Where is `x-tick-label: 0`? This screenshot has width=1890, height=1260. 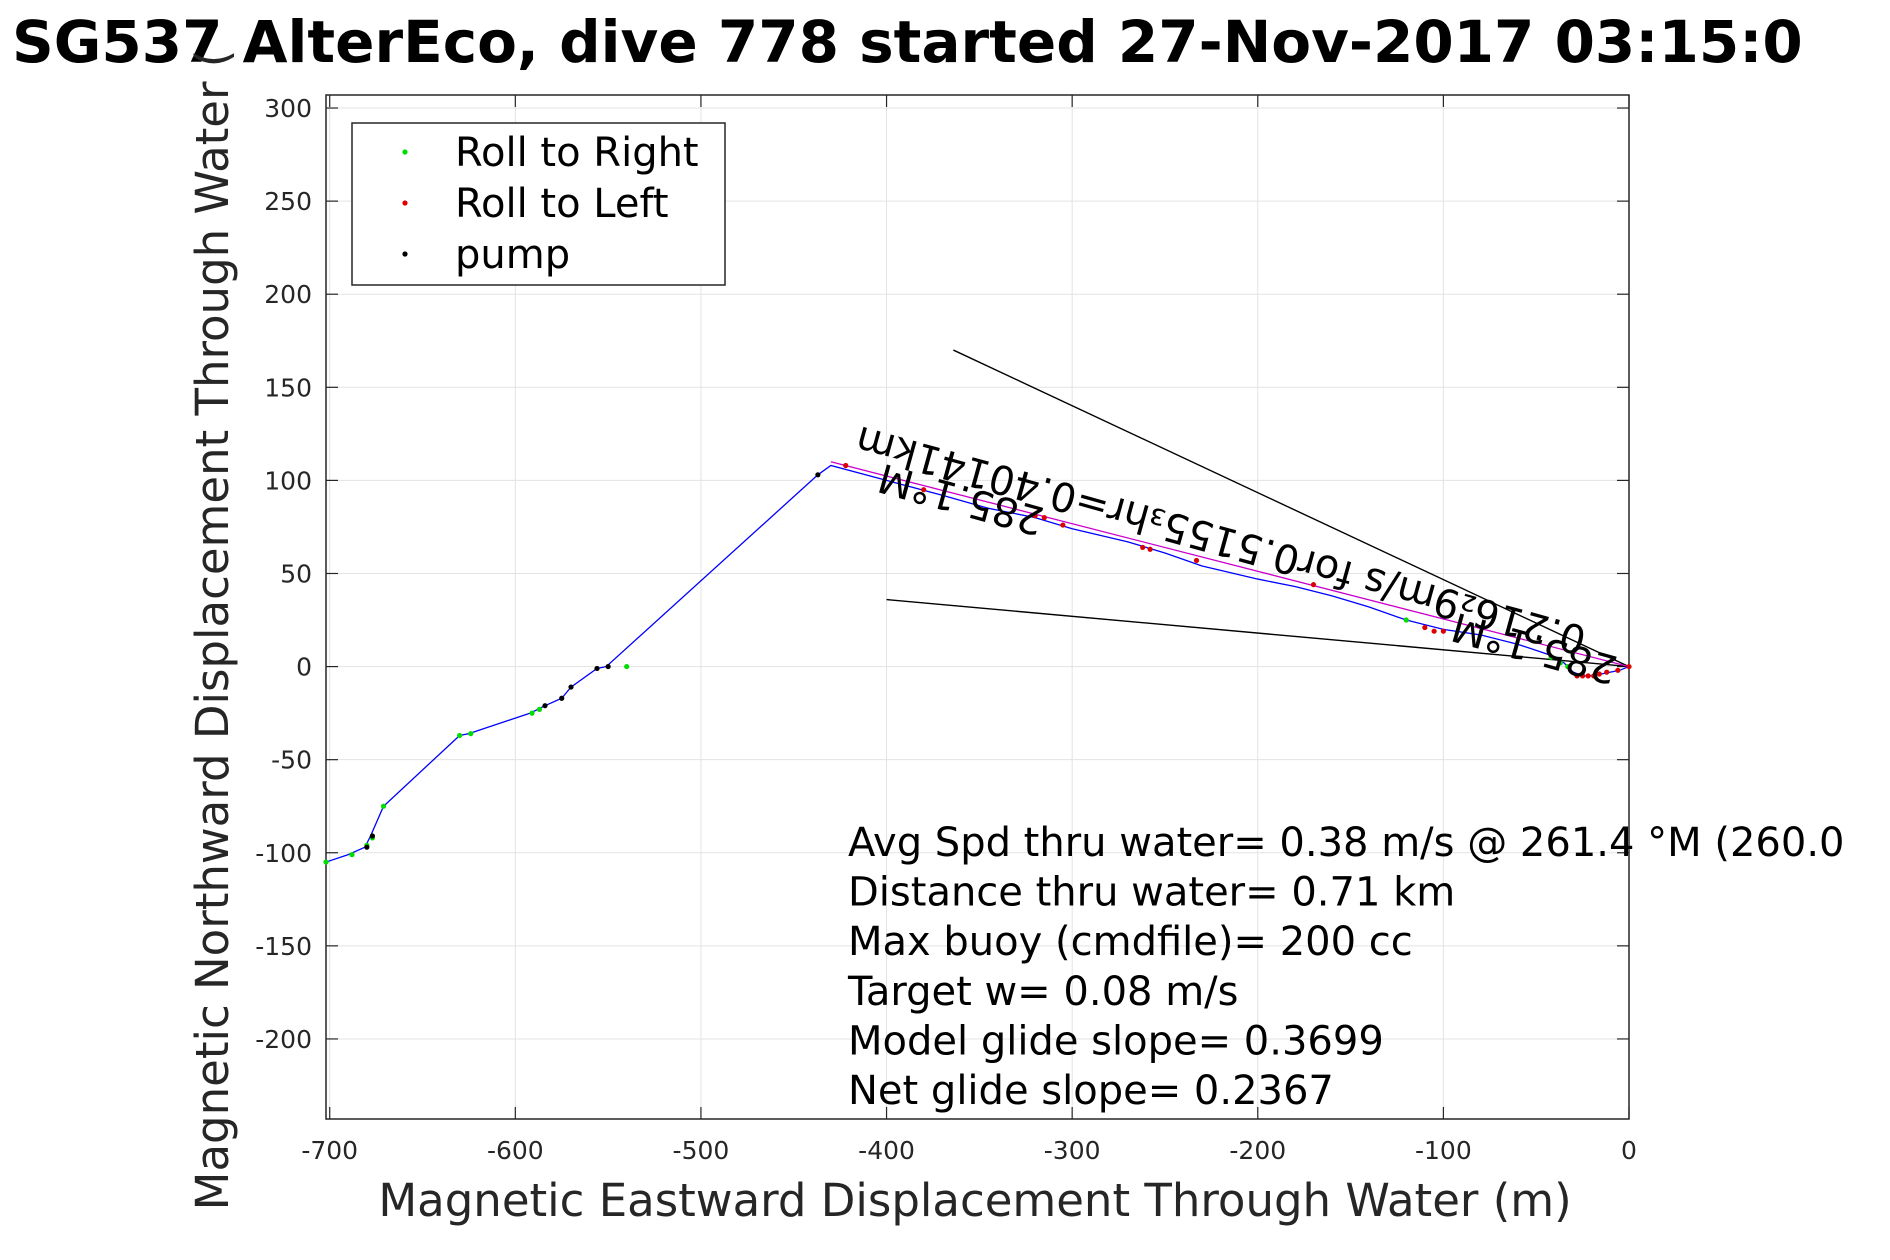 x-tick-label: 0 is located at coordinates (1629, 1150).